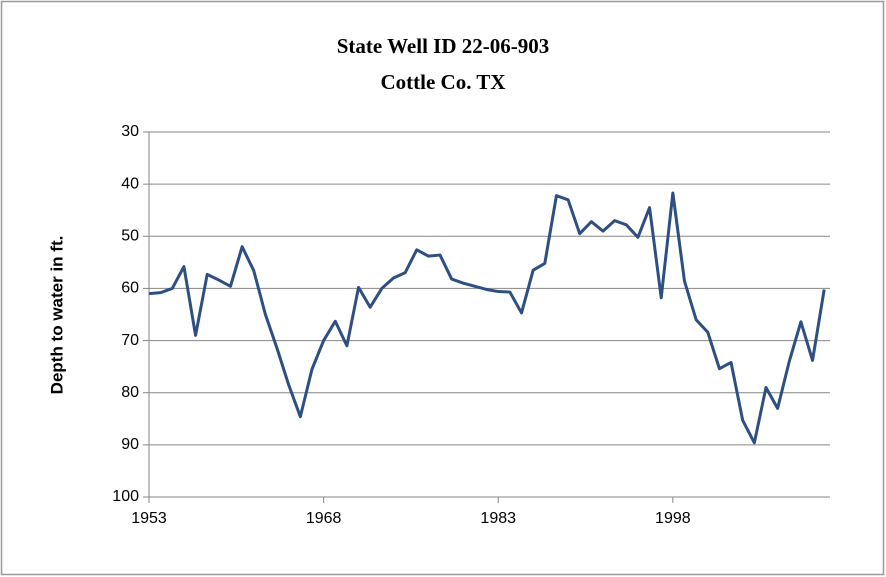 This screenshot has height=577, width=886. What do you see at coordinates (130, 340) in the screenshot?
I see `y-tick-label: 70` at bounding box center [130, 340].